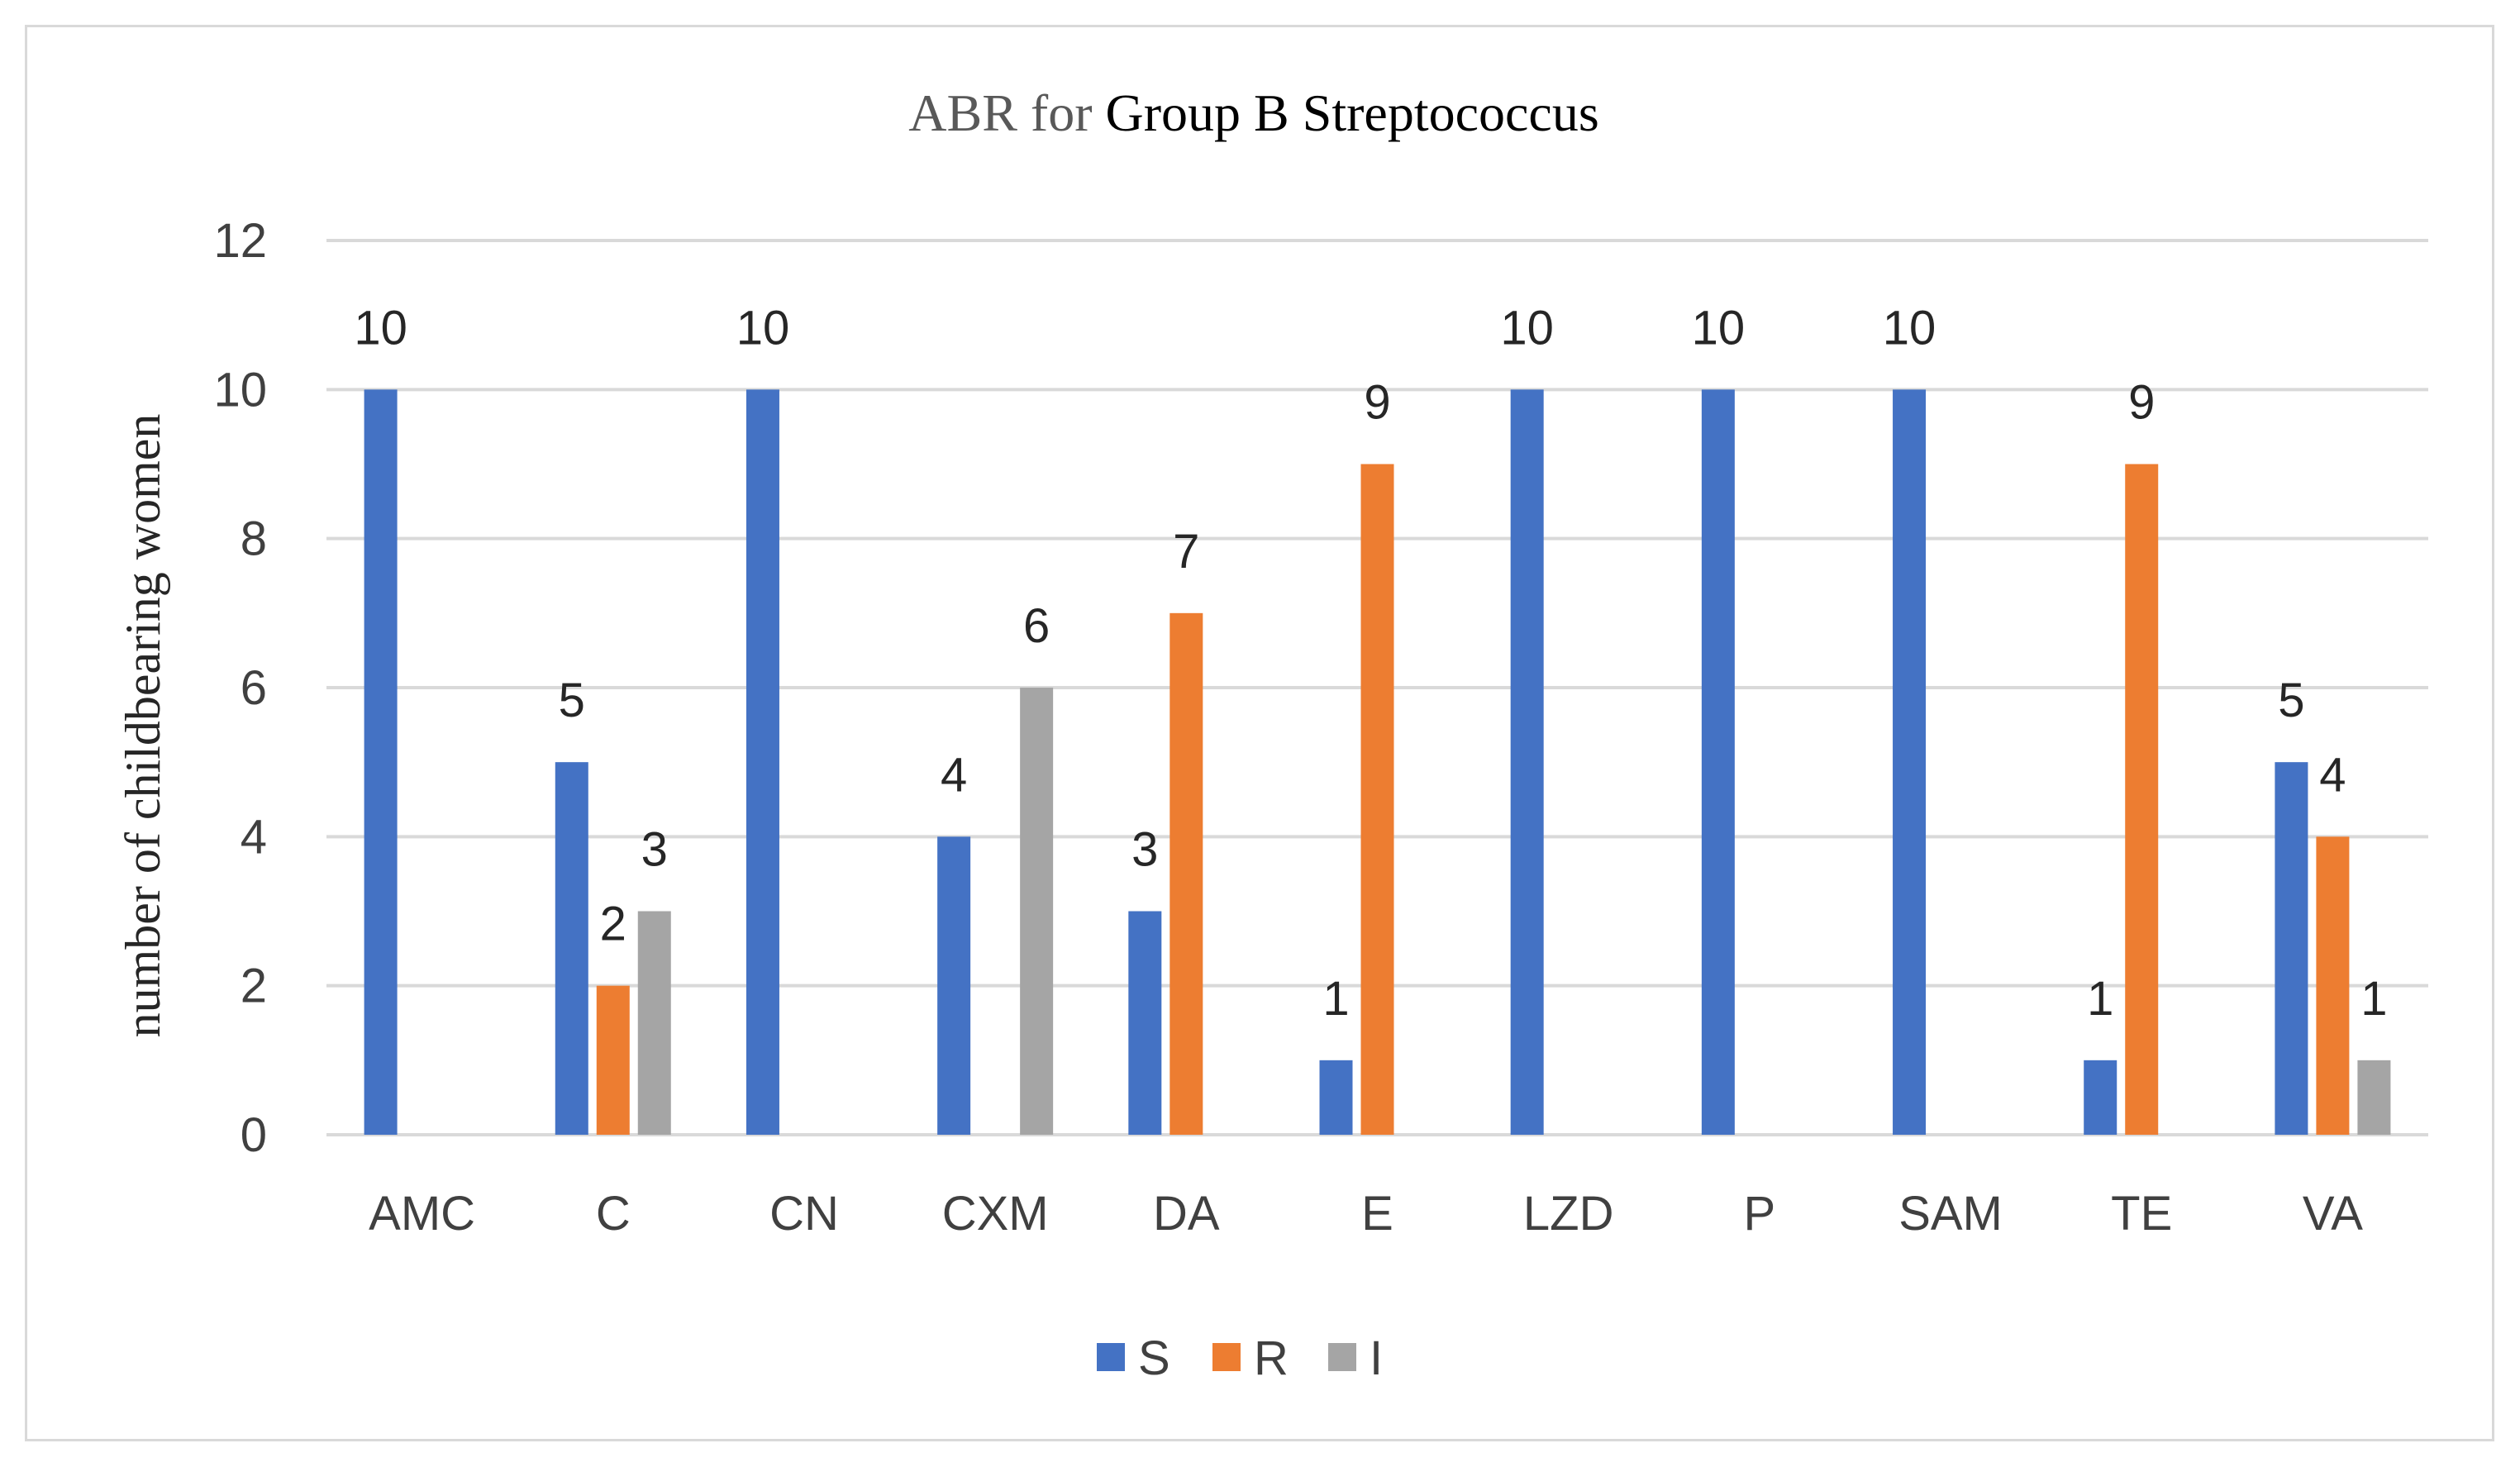  Describe the element at coordinates (1186, 1214) in the screenshot. I see `x-tick-label: DA` at that location.